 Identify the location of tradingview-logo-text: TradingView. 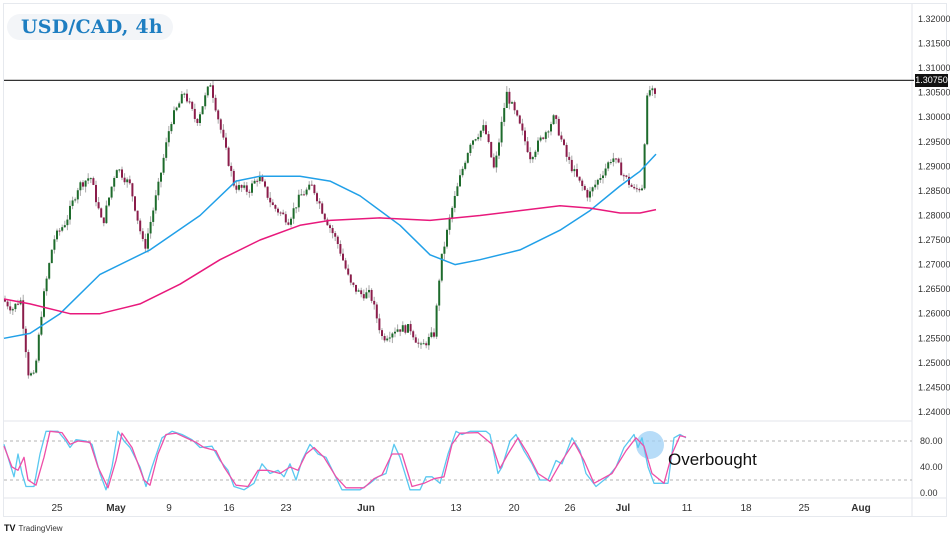
(40, 528).